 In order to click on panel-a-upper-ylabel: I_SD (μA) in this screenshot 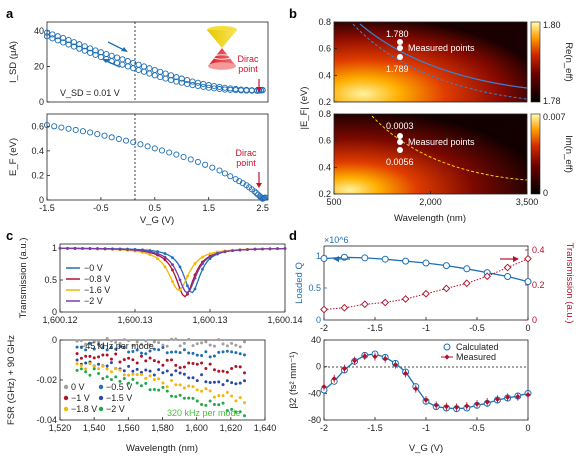, I will do `click(13, 62)`.